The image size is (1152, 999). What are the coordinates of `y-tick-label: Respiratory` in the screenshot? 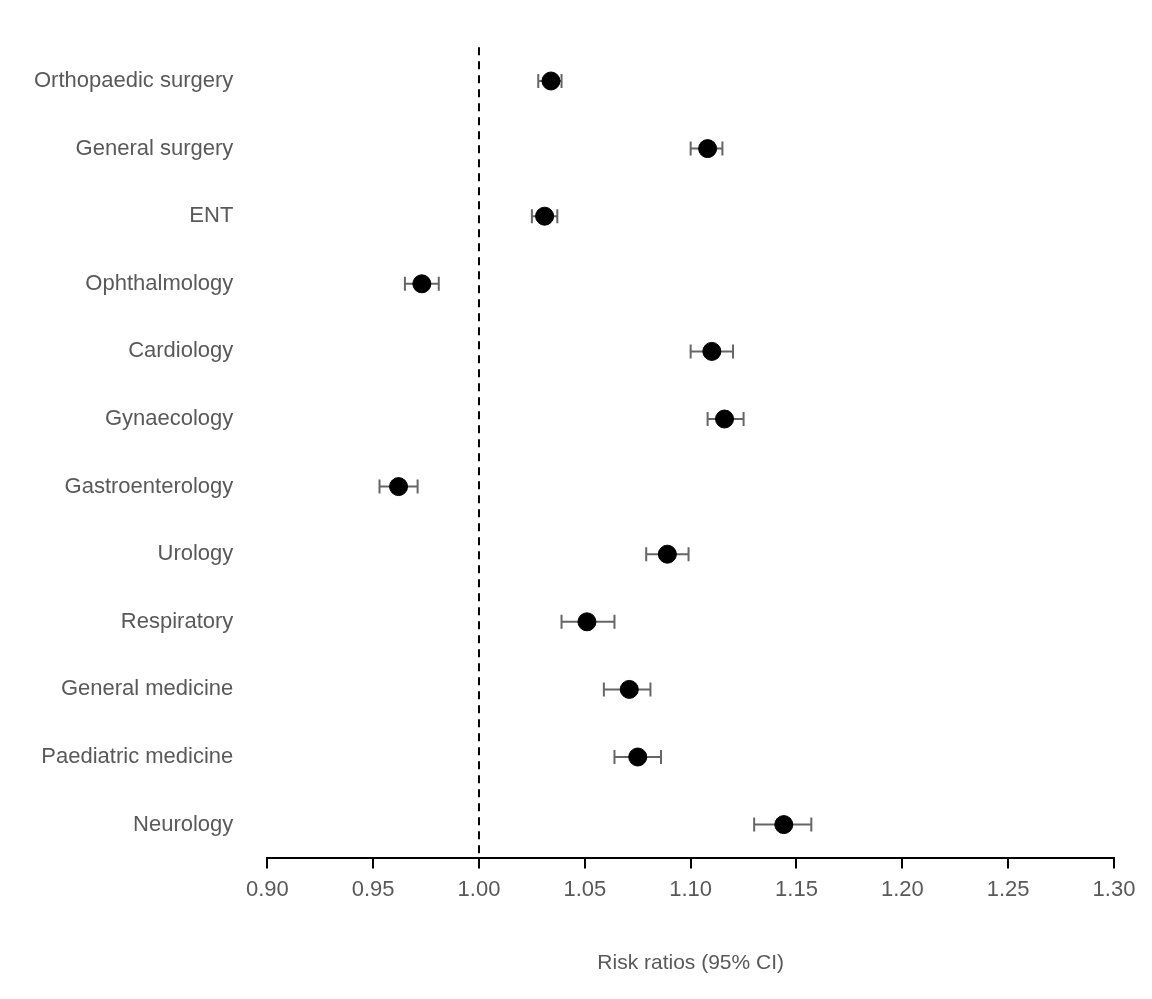 It's located at (177, 620).